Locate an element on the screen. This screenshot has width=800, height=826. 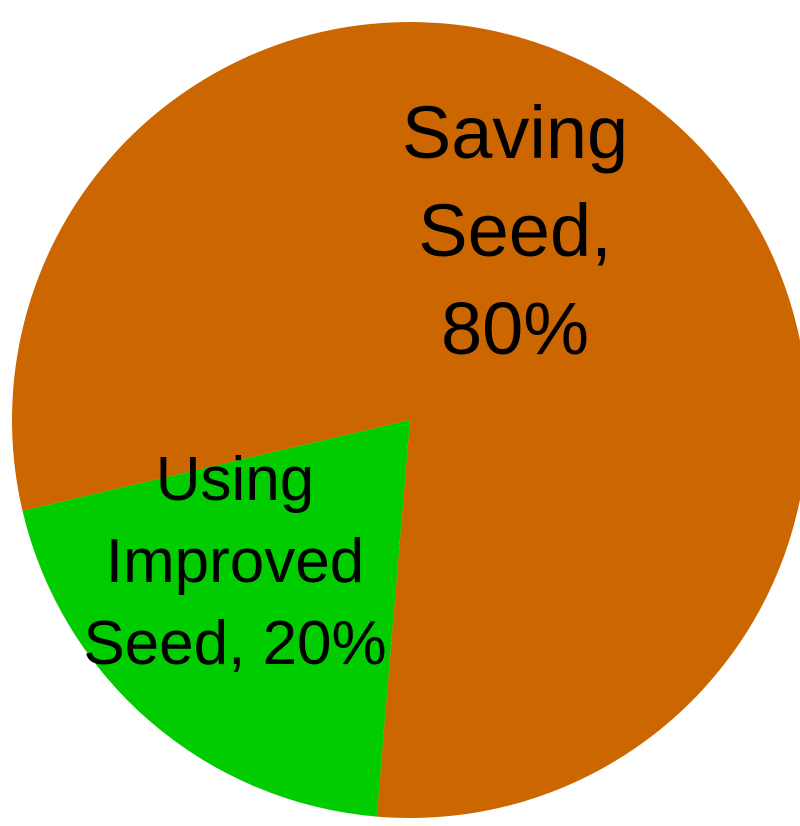
slice-label: Using Improved Seed, 20% is located at coordinates (234, 561).